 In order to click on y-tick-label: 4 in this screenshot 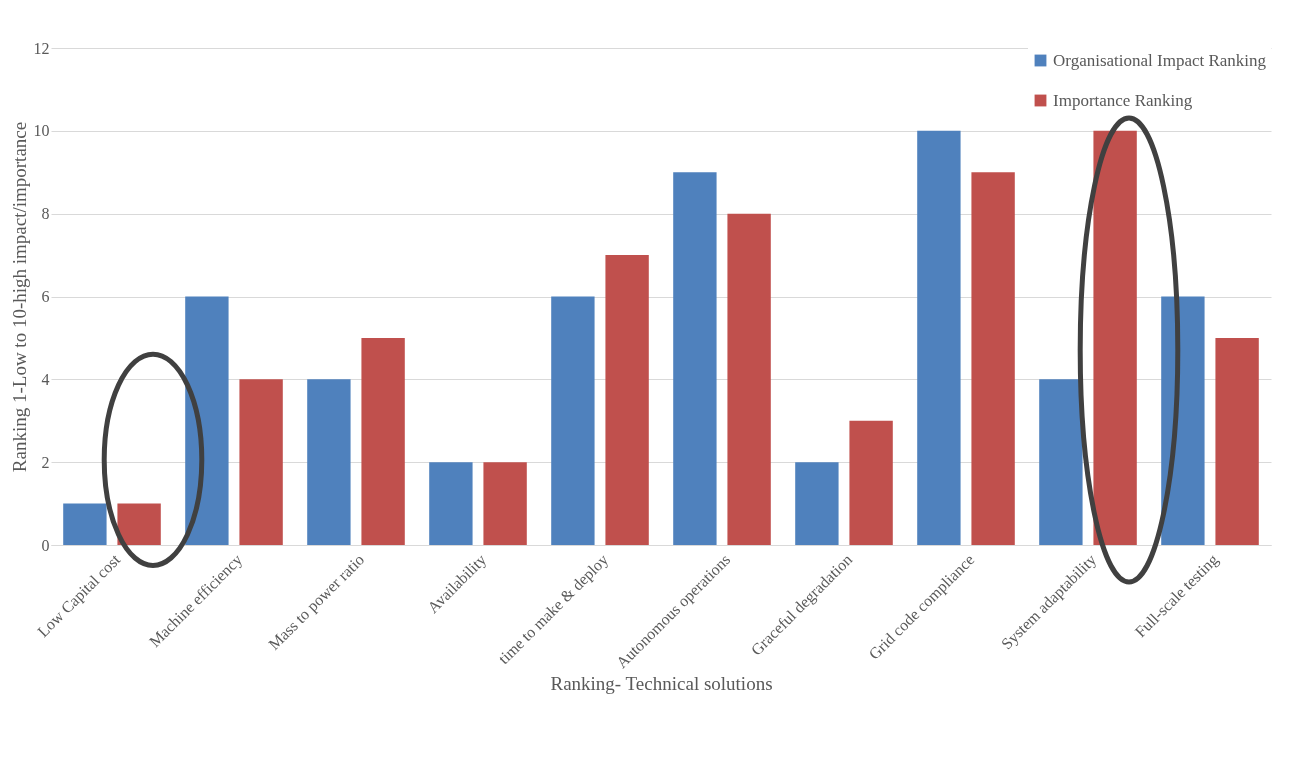, I will do `click(45, 379)`.